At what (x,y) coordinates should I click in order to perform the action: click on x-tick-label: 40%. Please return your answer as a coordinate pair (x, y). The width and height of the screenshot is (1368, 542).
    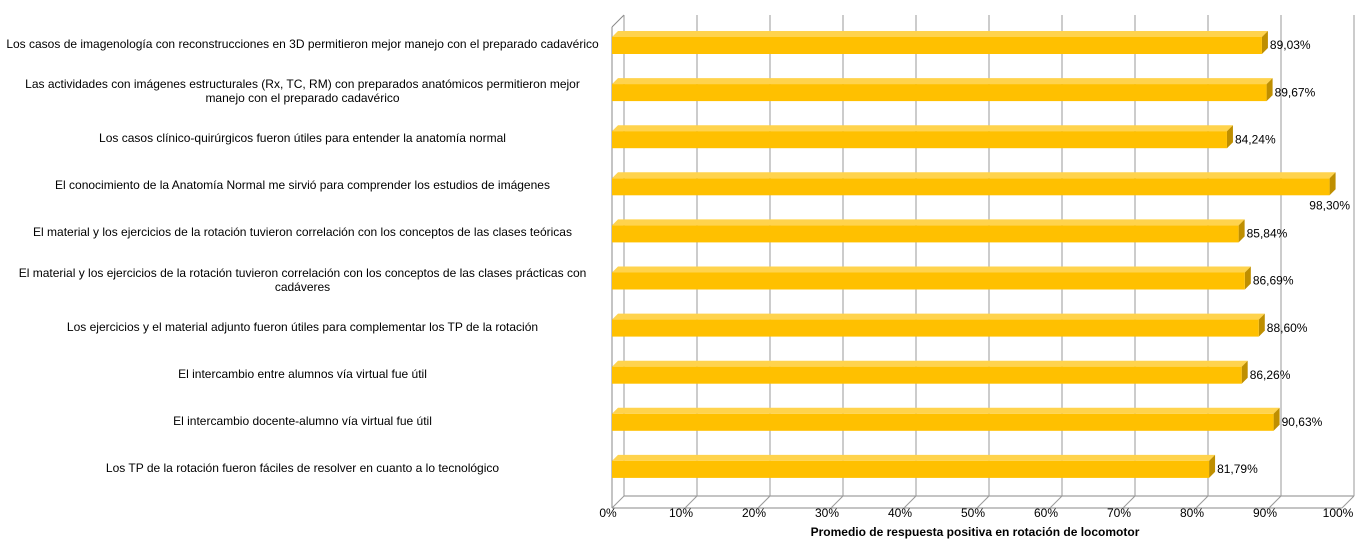
    Looking at the image, I should click on (900, 513).